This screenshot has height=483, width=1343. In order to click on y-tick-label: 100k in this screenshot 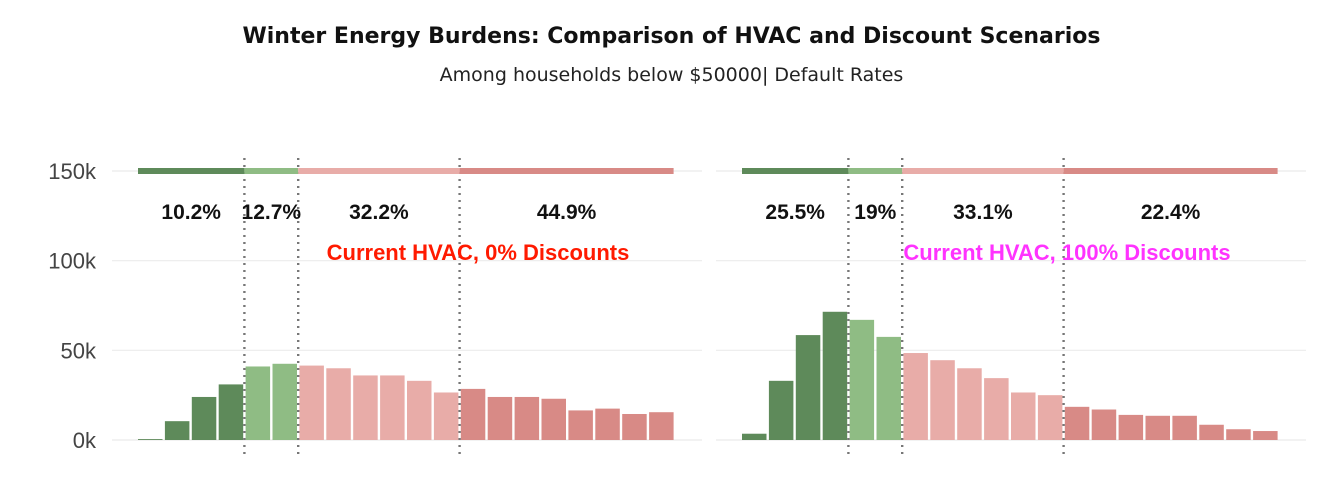, I will do `click(72, 261)`.